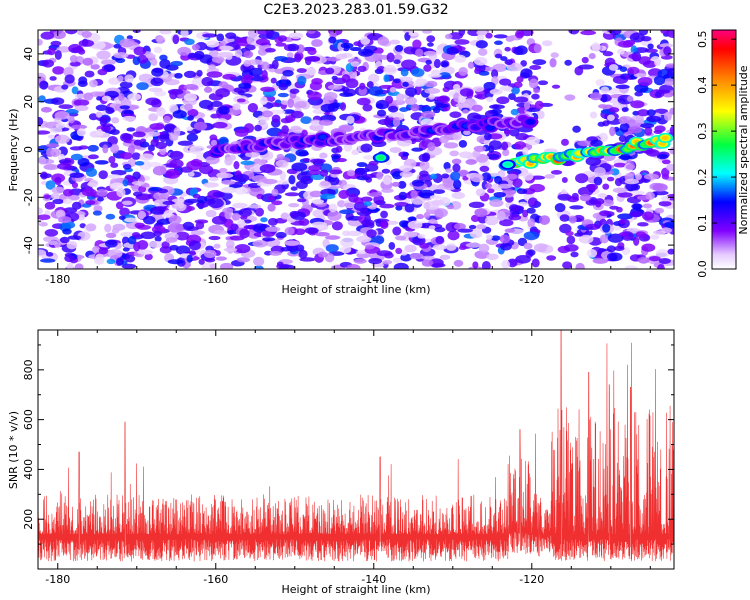 The width and height of the screenshot is (750, 600). I want to click on x-tick-label: -140, so click(373, 579).